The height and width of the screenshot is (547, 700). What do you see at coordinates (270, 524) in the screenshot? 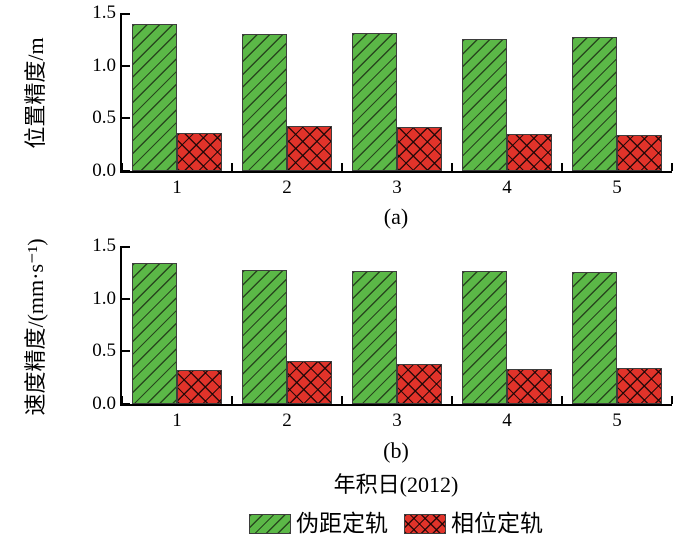
I see `legend-swatch-pseudorange-icon` at bounding box center [270, 524].